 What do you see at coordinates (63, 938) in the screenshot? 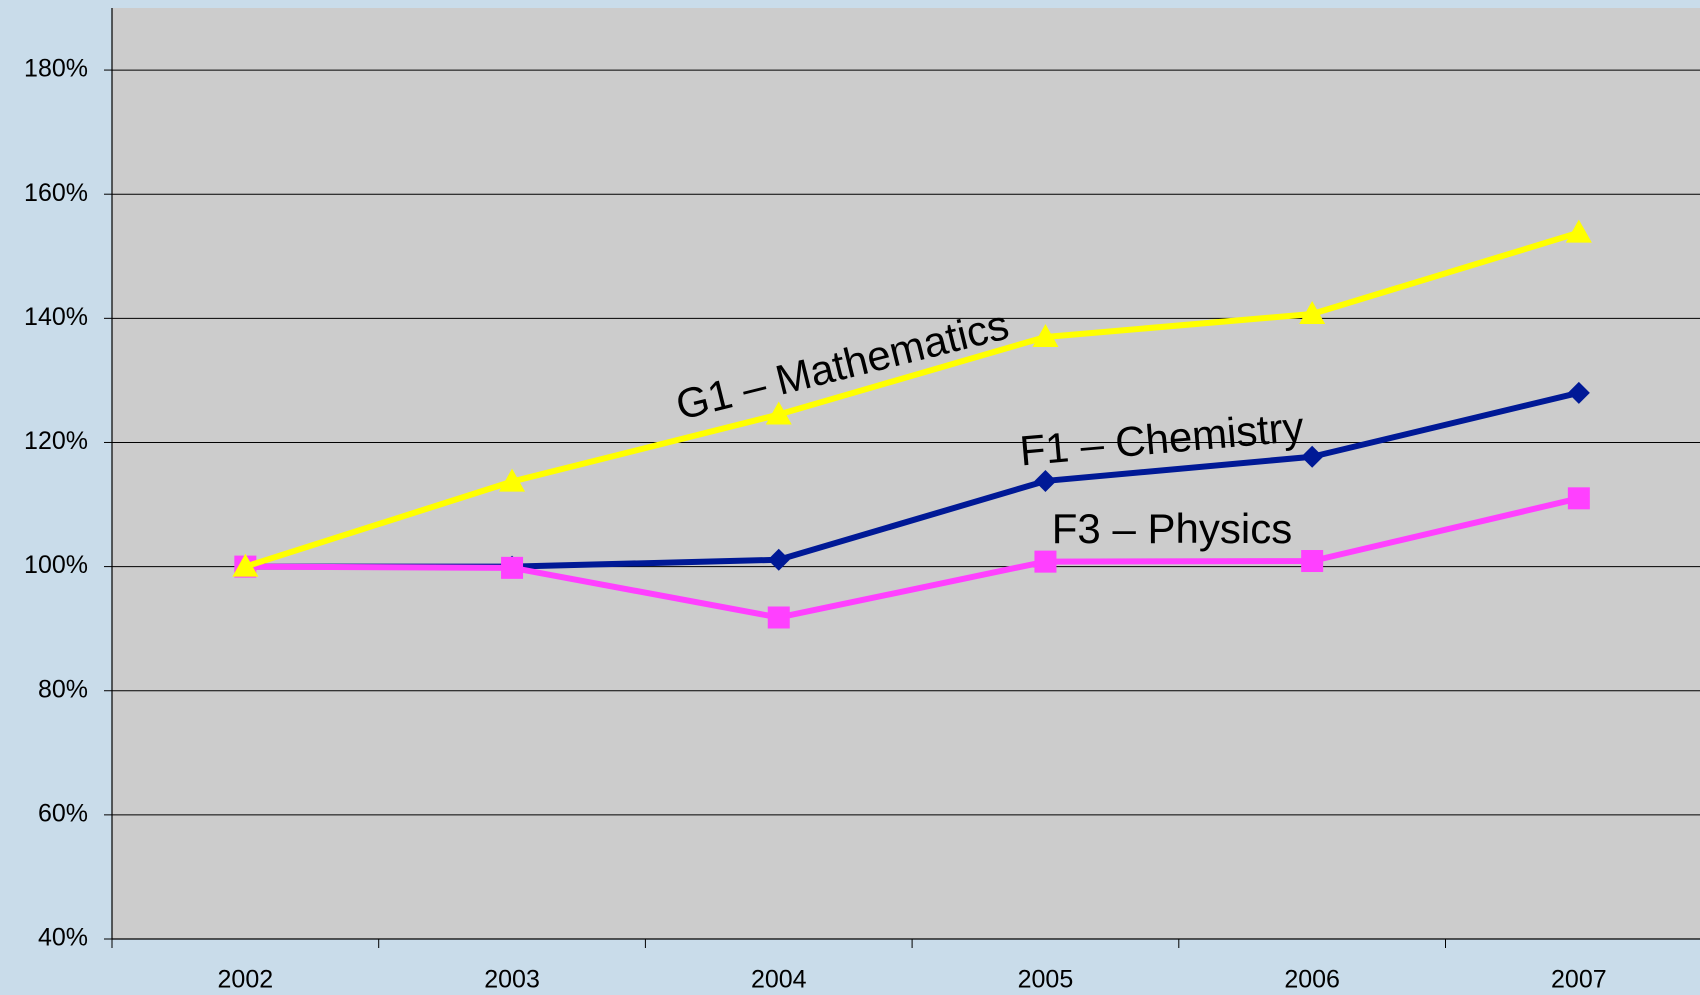
I see `y-tick-label: 40%` at bounding box center [63, 938].